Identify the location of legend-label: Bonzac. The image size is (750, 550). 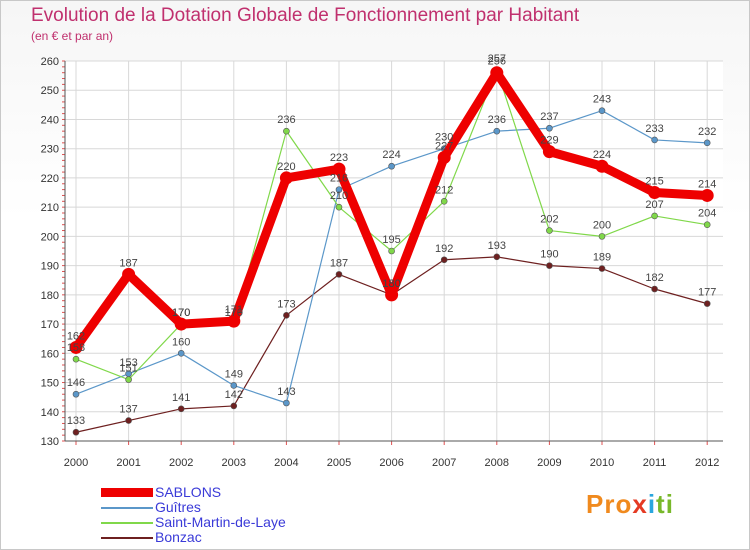
(178, 537).